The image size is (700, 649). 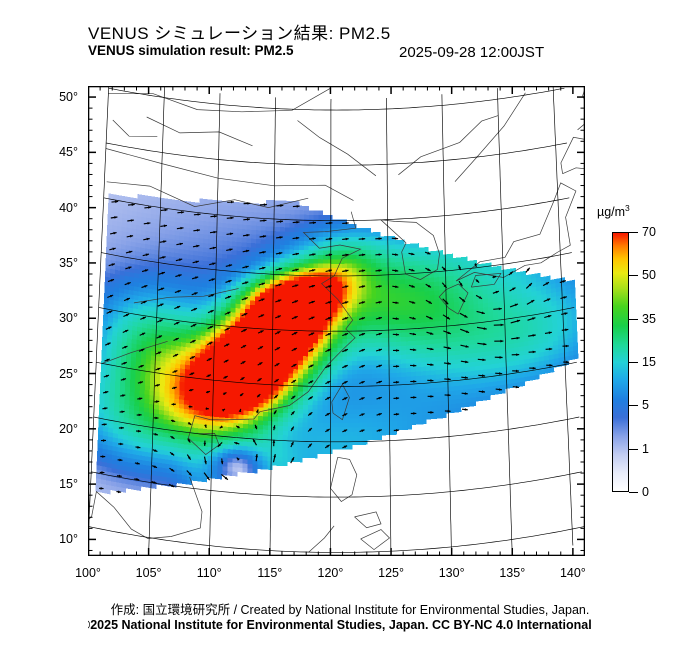 I want to click on y-axis-tick-label-45: 45°, so click(x=68, y=152).